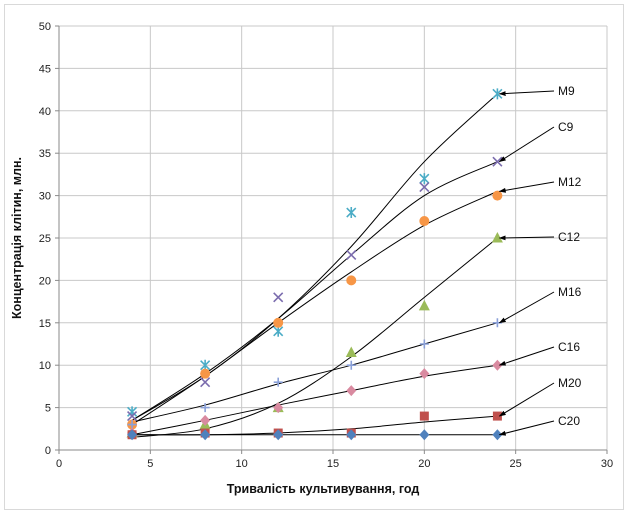 This screenshot has width=629, height=516. I want to click on y-tick-label: 5, so click(48, 409).